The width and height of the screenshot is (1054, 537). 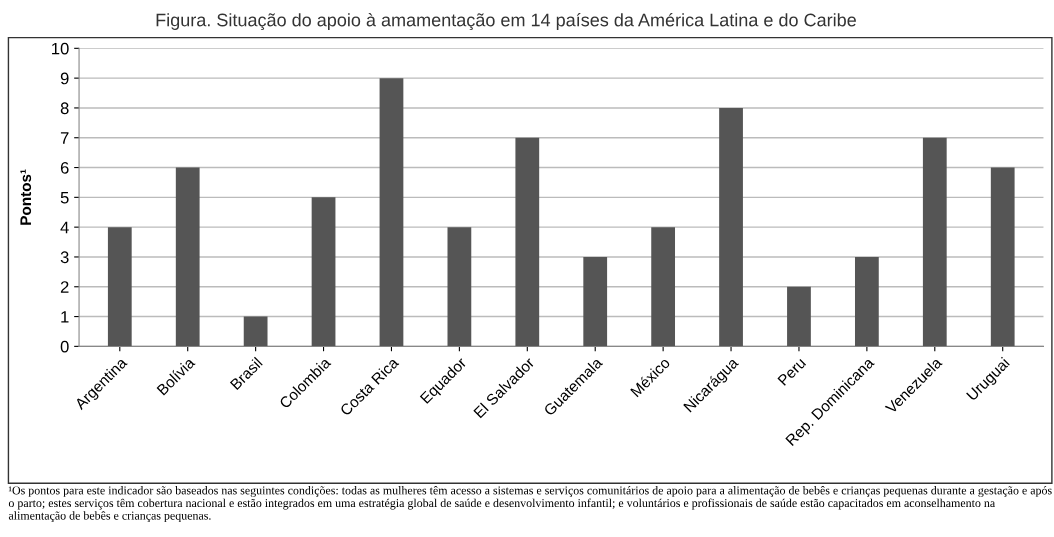 I want to click on chart-title: Figura. Situação do apoio à amamentação em 14 países da América Latina e do Caribe, so click(x=506, y=21).